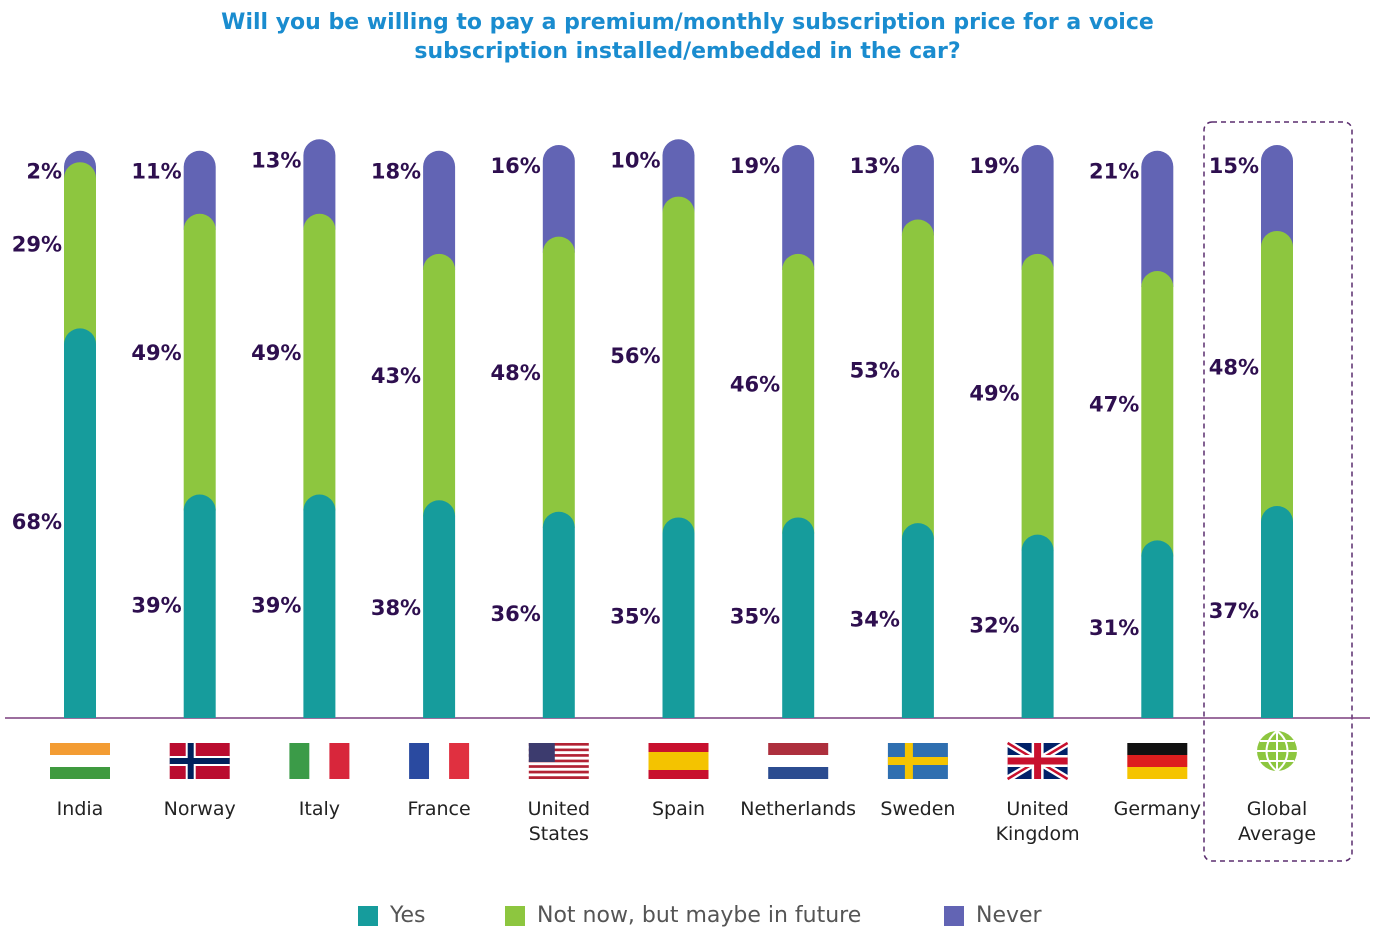 Image resolution: width=1375 pixels, height=933 pixels. Describe the element at coordinates (699, 915) in the screenshot. I see `legend-label: Not now, but maybe in future` at that location.